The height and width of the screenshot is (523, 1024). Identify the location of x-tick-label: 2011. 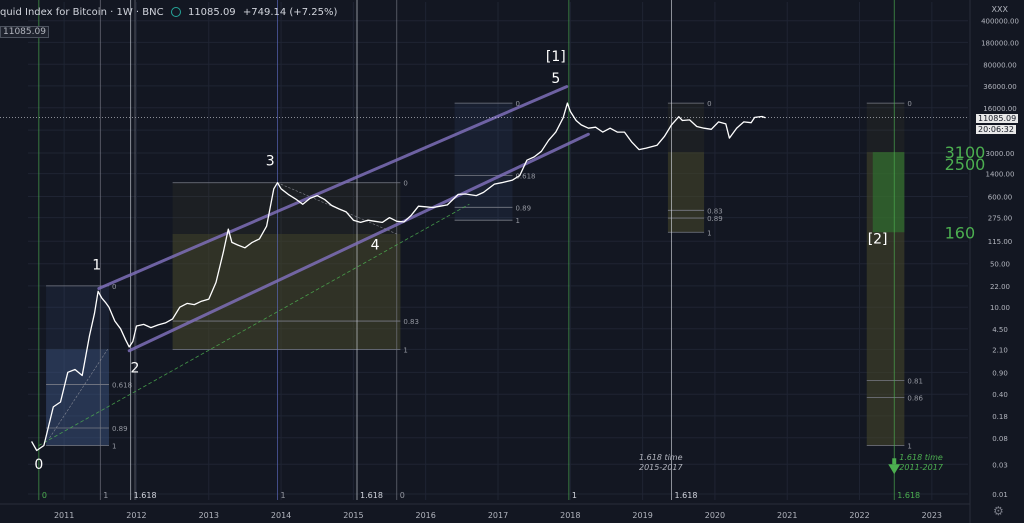
(64, 515).